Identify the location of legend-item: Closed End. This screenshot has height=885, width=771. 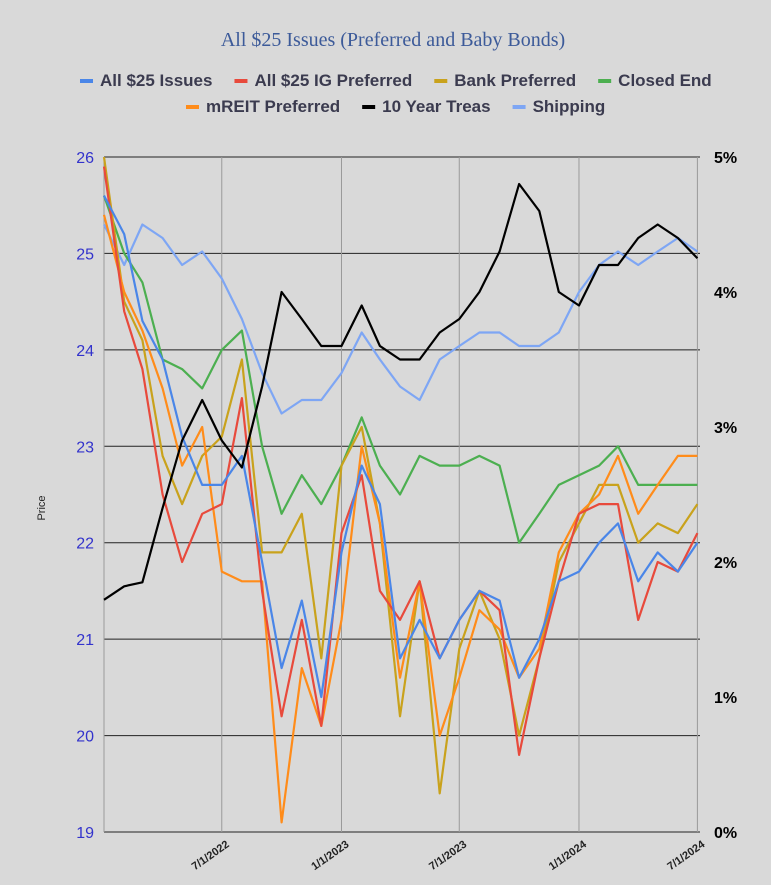
(655, 80).